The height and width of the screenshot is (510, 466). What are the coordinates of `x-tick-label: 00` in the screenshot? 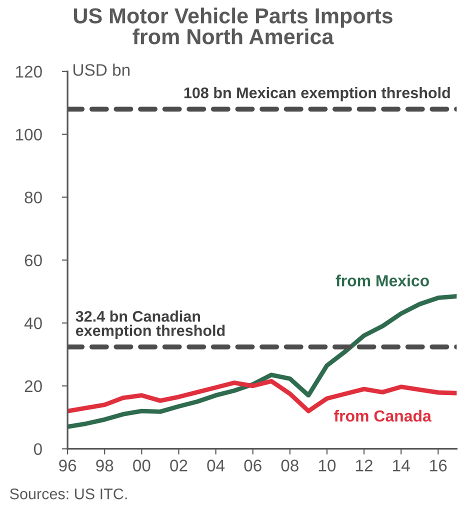 It's located at (141, 466).